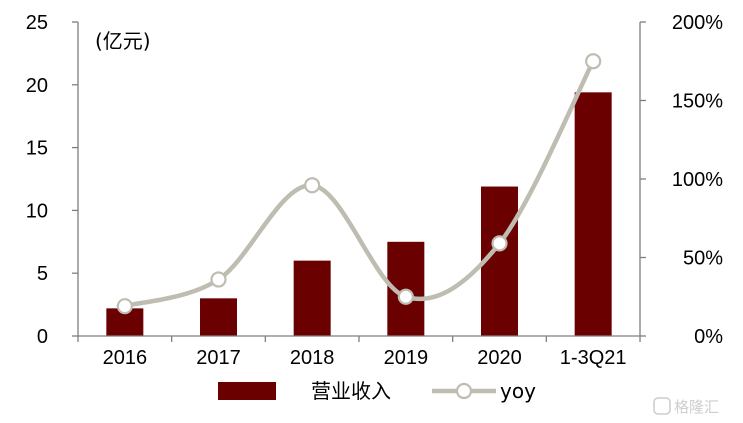 This screenshot has width=743, height=423. What do you see at coordinates (697, 23) in the screenshot?
I see `right-tick-label: 200%` at bounding box center [697, 23].